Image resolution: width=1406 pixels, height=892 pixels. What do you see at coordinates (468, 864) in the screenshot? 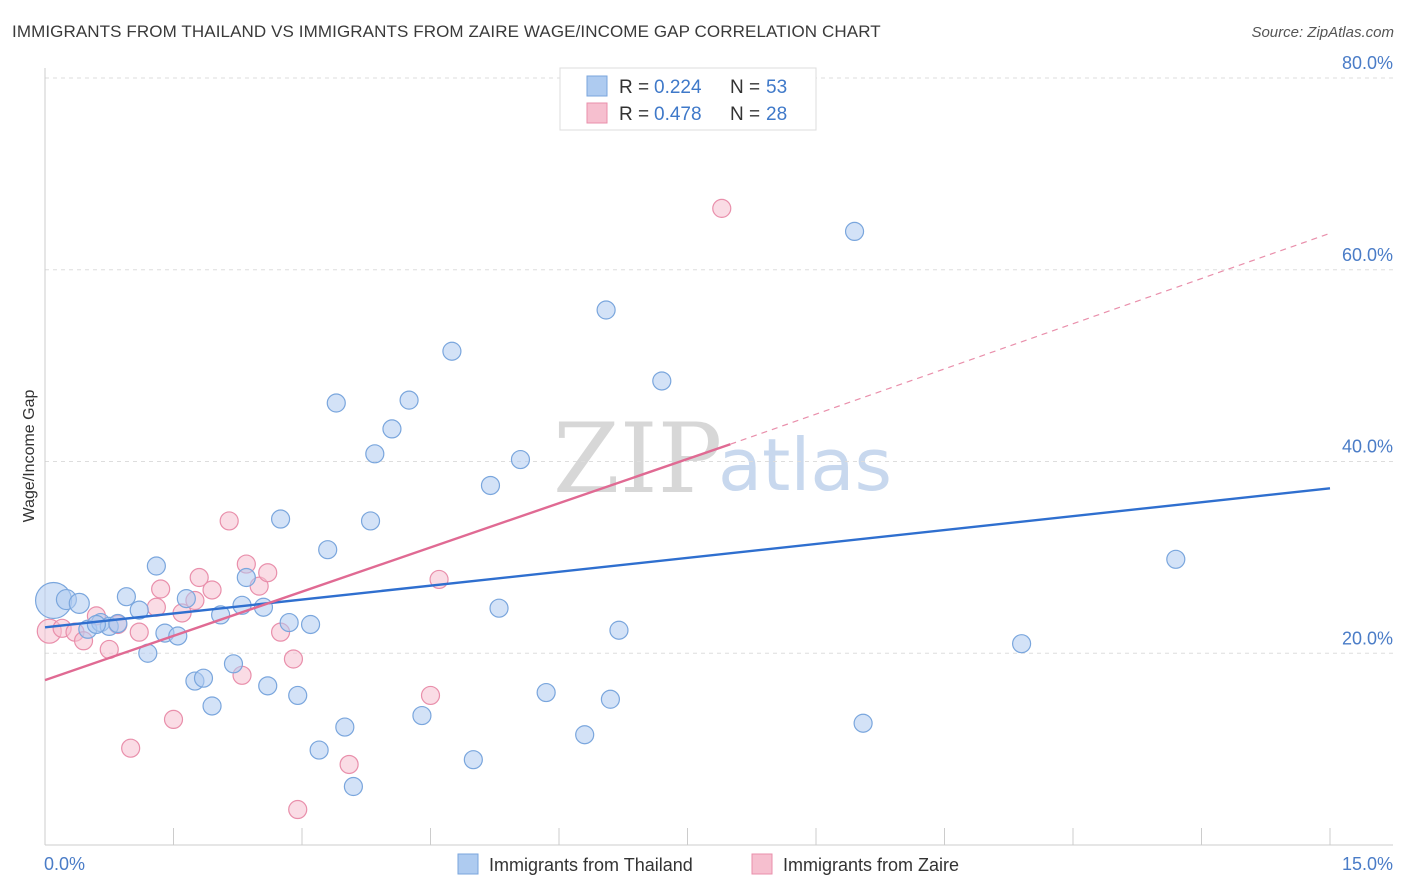
I see `bottom-legend-swatch-thailand` at bounding box center [468, 864].